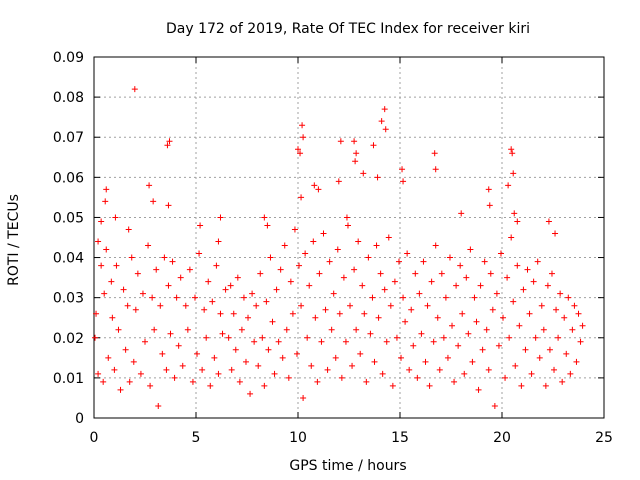 The height and width of the screenshot is (480, 640). What do you see at coordinates (68, 98) in the screenshot?
I see `y-tick-label: 0.08` at bounding box center [68, 98].